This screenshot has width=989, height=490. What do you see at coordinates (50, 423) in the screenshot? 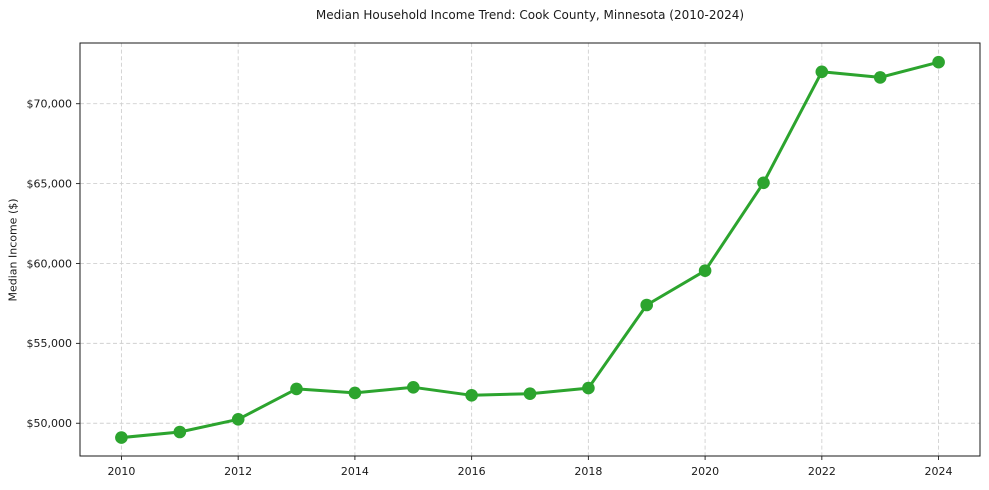
I see `y-tick-label: $50,000` at bounding box center [50, 423].